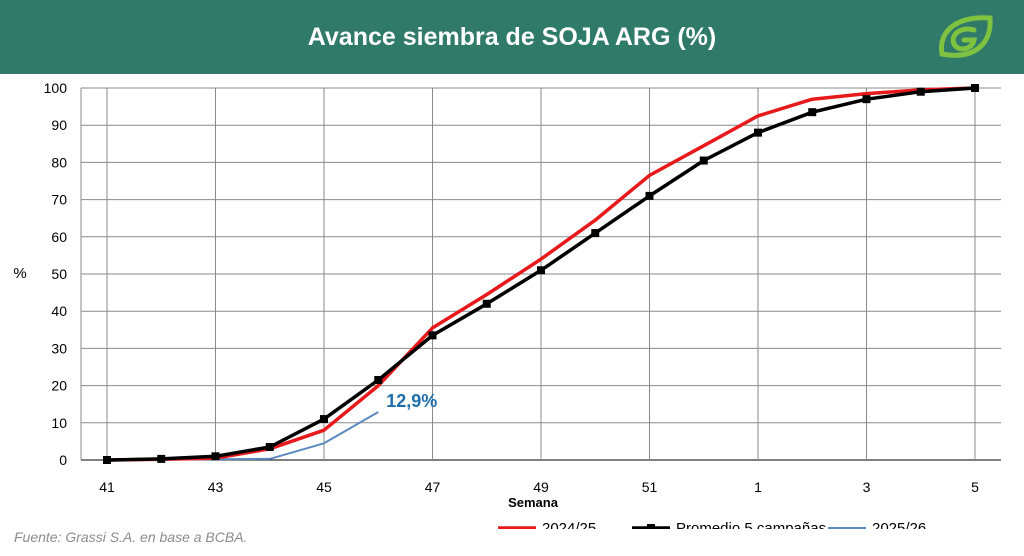 This screenshot has height=556, width=1024. I want to click on legend-label: 2024/25, so click(569, 524).